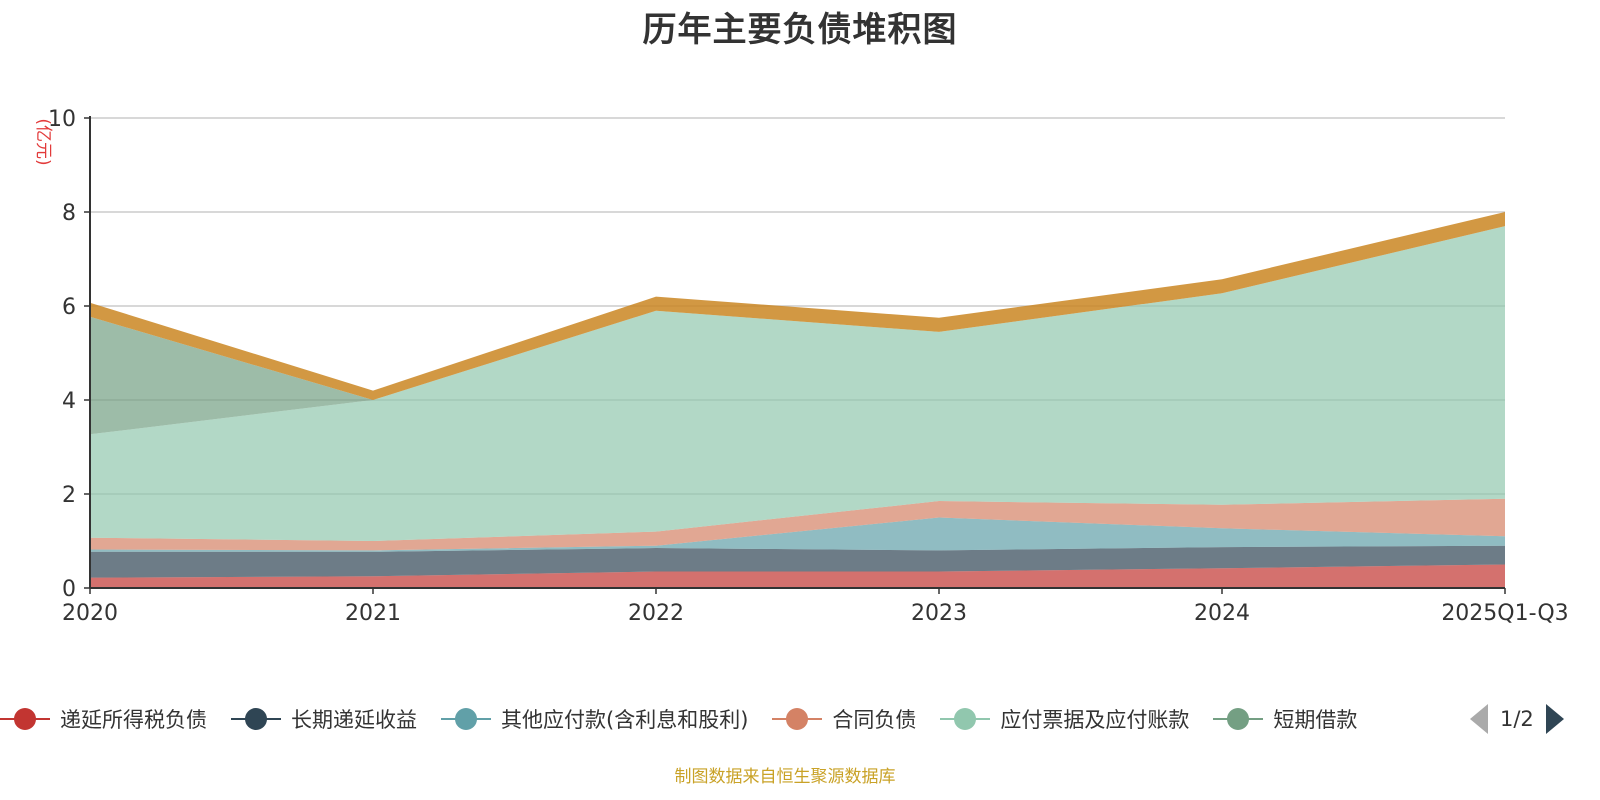  I want to click on y-tick-label: 0, so click(69, 589).